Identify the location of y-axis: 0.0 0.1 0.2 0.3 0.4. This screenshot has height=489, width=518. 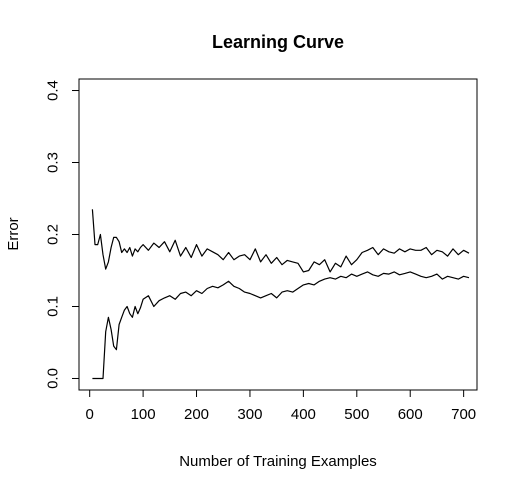
(62, 234).